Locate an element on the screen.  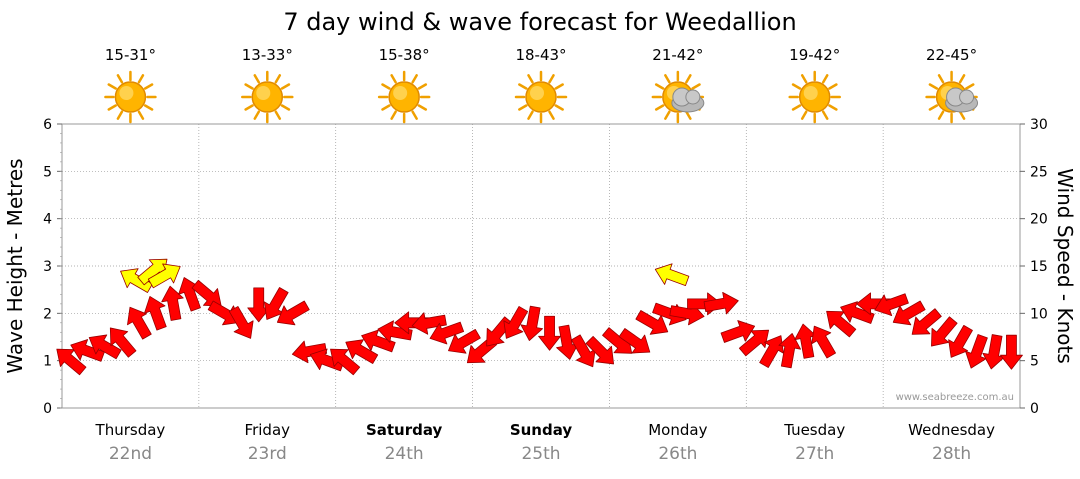
day-name: Friday is located at coordinates (268, 430).